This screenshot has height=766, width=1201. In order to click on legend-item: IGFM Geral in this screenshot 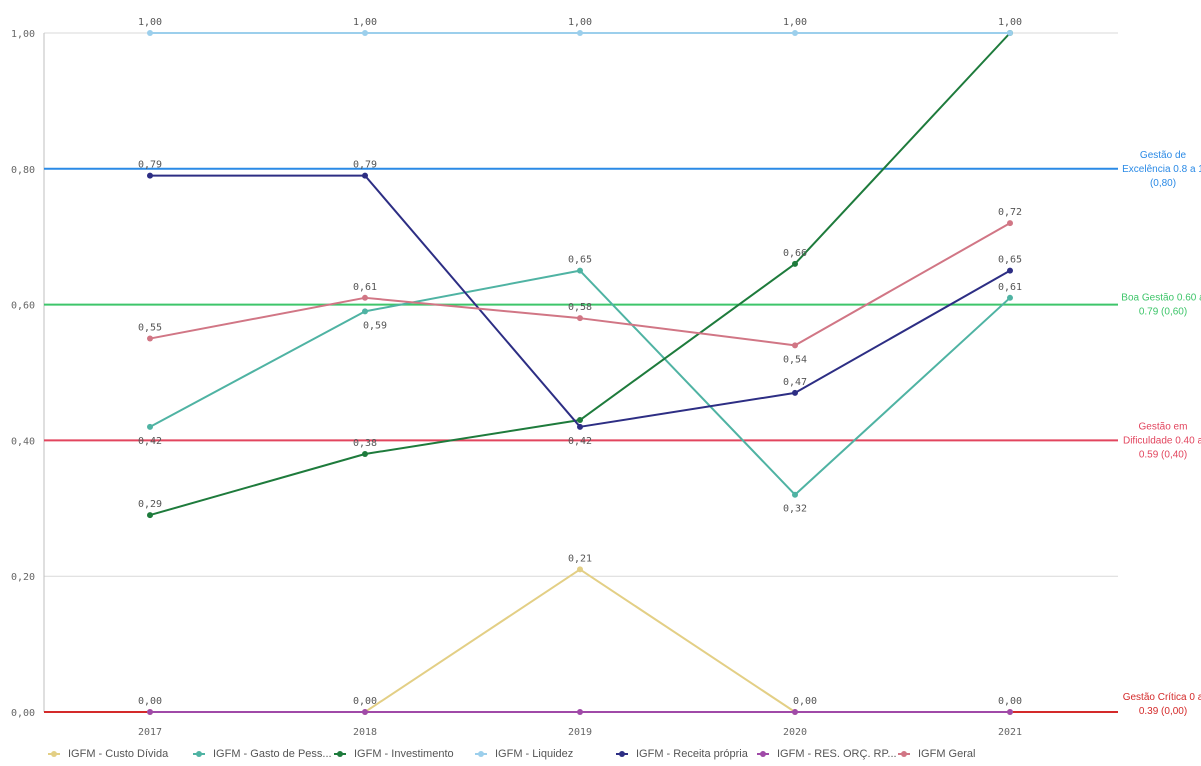, I will do `click(936, 754)`.